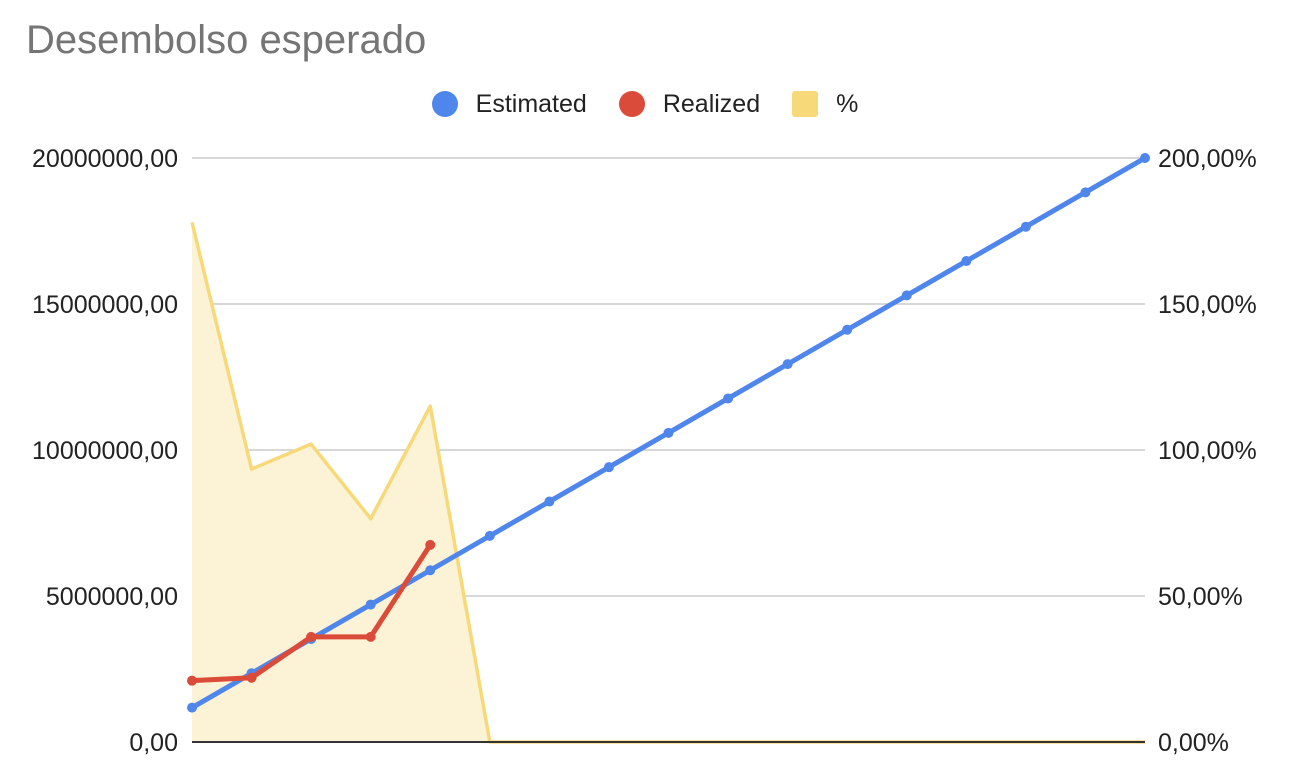 This screenshot has height=776, width=1290. Describe the element at coordinates (153, 743) in the screenshot. I see `y-tick-label-left: 0,00` at that location.